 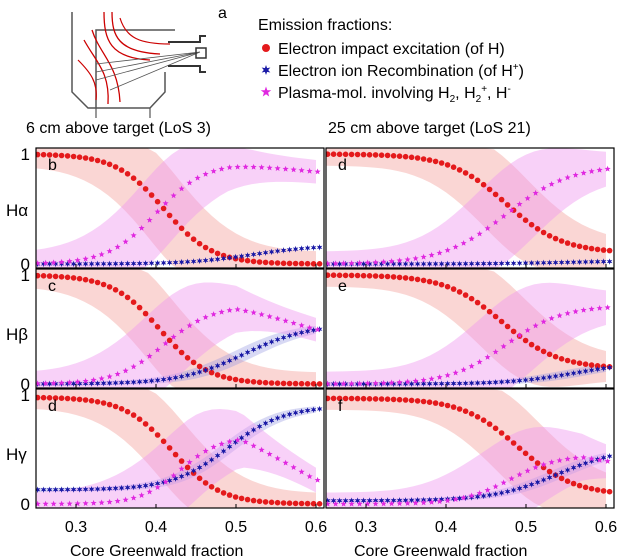 I want to click on panel-c-2: c 0 1, so click(x=173, y=330).